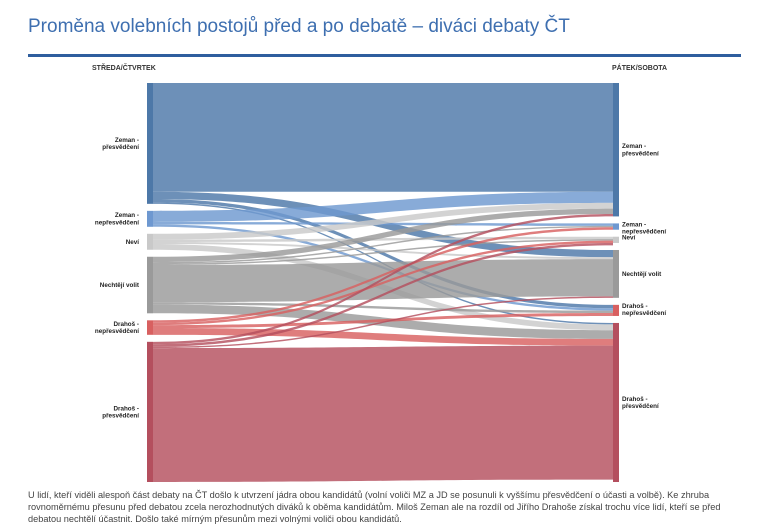  I want to click on left-node-bar-l5, so click(150, 327).